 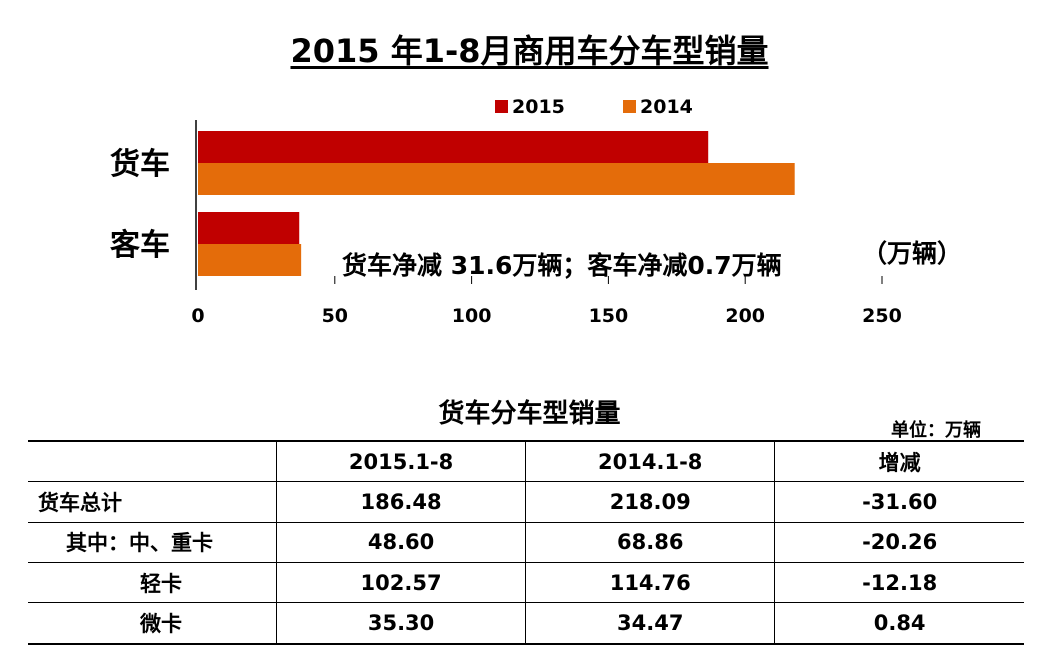 I want to click on table-title: 货车分车型销量, so click(x=529, y=414).